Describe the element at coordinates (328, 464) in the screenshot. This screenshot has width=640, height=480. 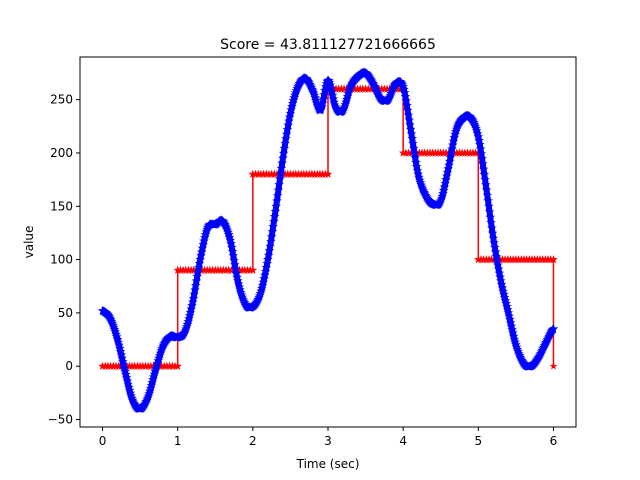
I see `x-axis-label: Time (sec)` at that location.